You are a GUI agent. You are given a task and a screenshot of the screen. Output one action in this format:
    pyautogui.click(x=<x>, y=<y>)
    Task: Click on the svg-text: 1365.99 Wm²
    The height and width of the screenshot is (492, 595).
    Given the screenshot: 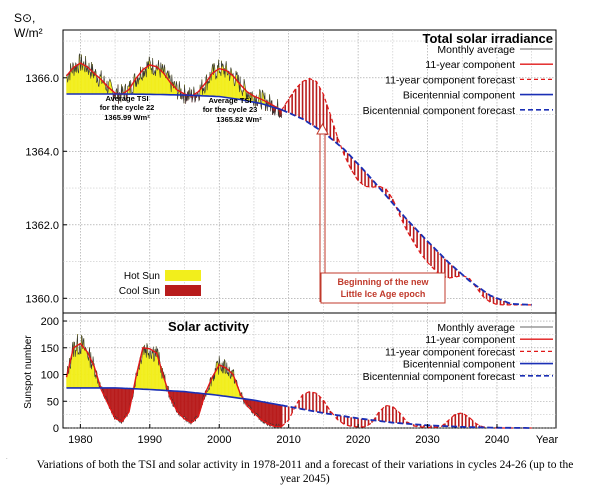 What is the action you would take?
    pyautogui.click(x=127, y=117)
    